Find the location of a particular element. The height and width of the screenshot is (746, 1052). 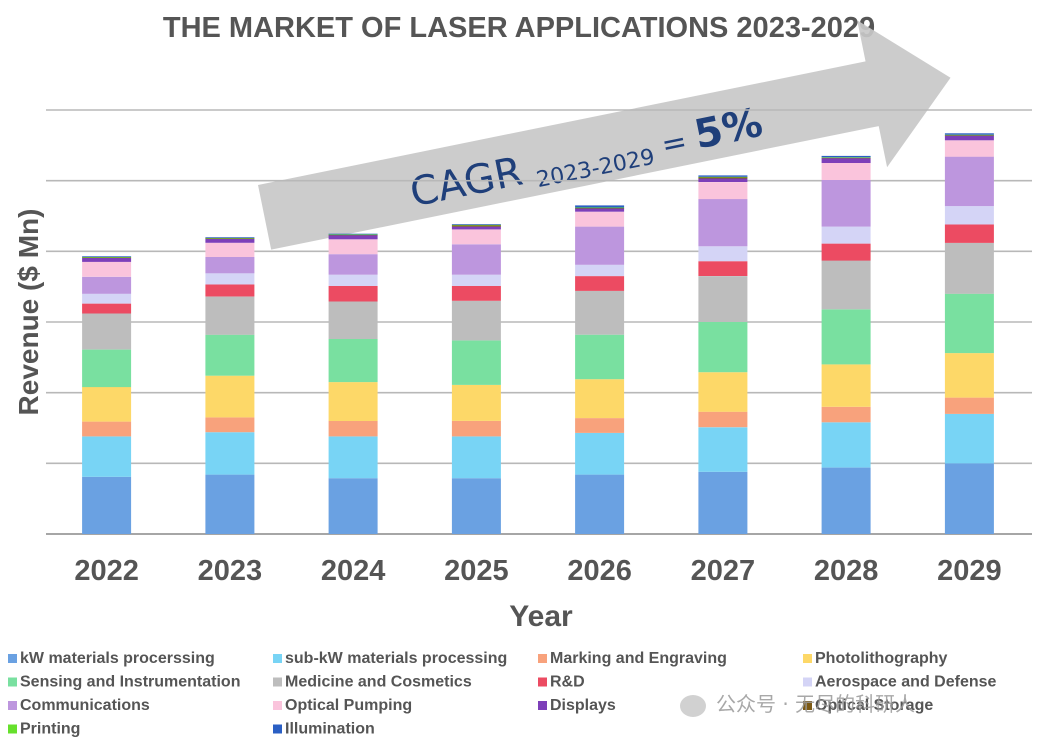

legend-label: R&D is located at coordinates (567, 682).